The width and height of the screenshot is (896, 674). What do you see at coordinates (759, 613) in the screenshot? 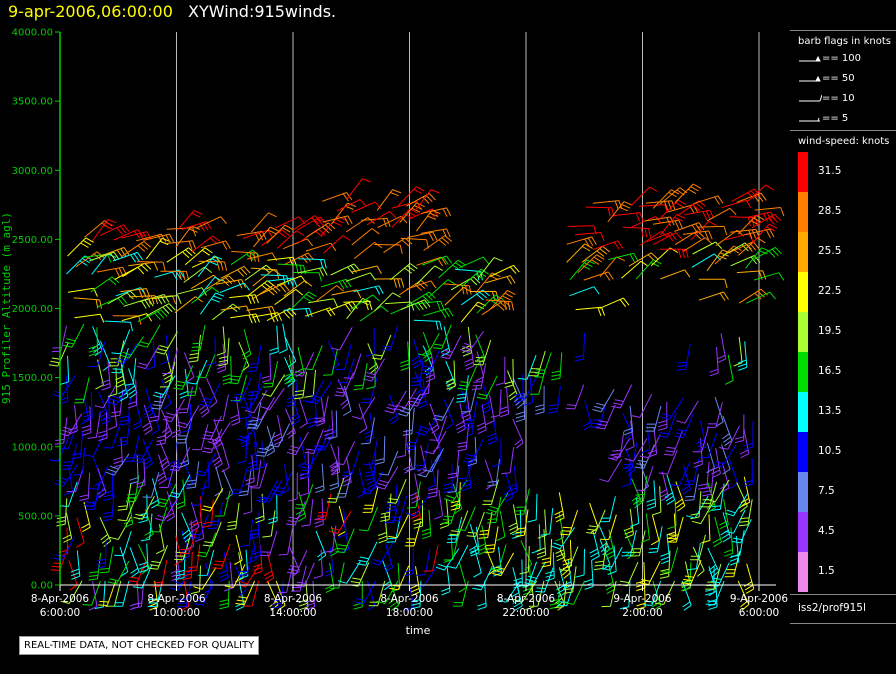
I see `x-tick-label-time: 6:00:00` at bounding box center [759, 613].